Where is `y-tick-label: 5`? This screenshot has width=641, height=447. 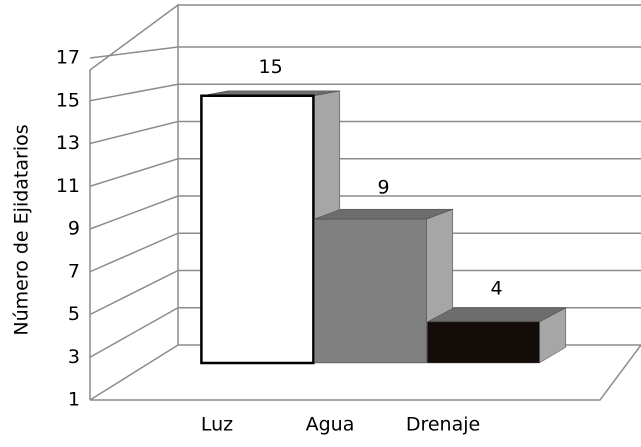
y-tick-label: 5 is located at coordinates (74, 314).